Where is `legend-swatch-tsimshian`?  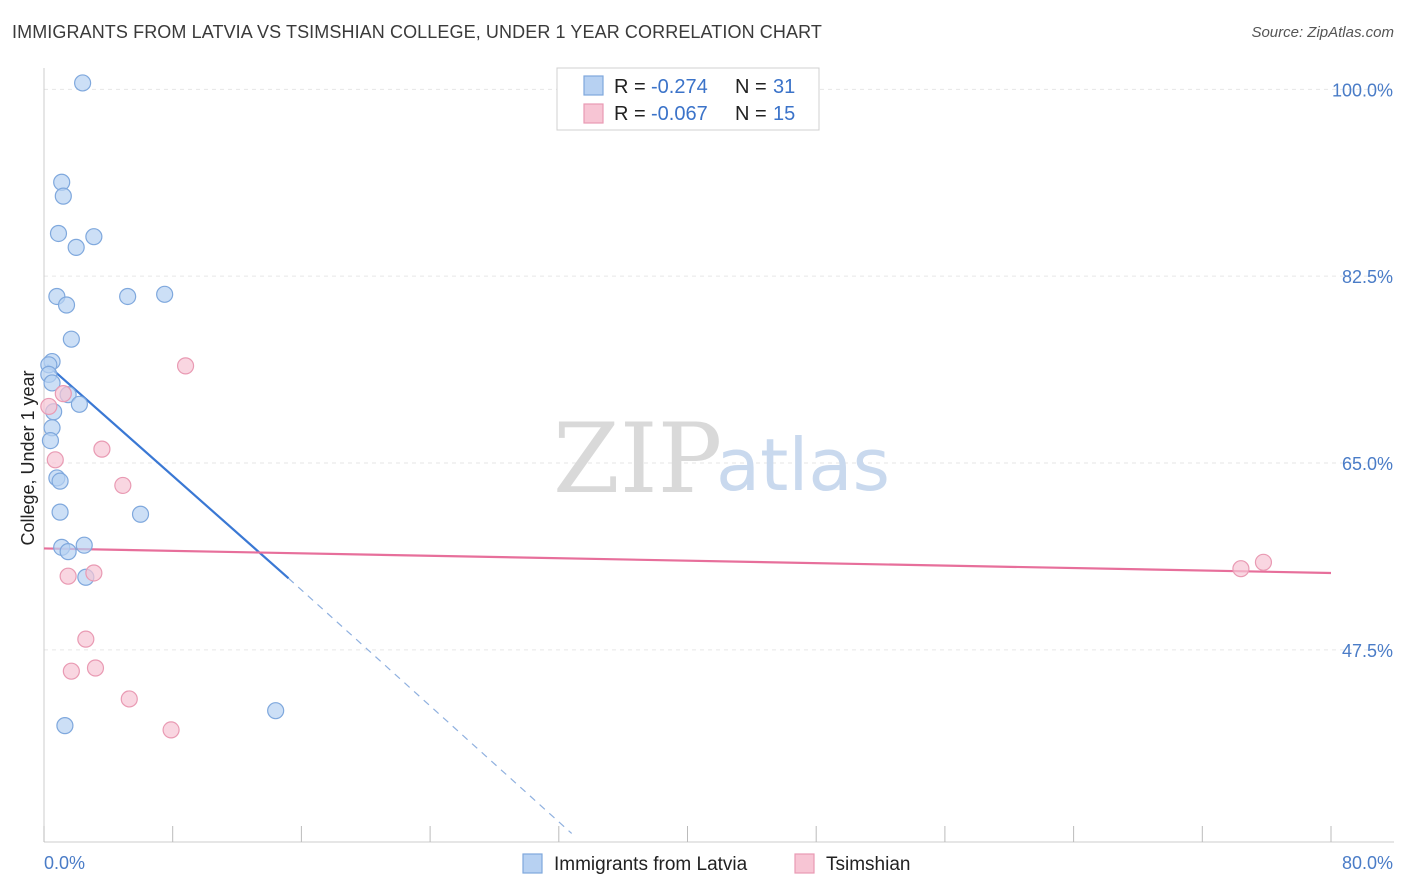 legend-swatch-tsimshian is located at coordinates (593, 113).